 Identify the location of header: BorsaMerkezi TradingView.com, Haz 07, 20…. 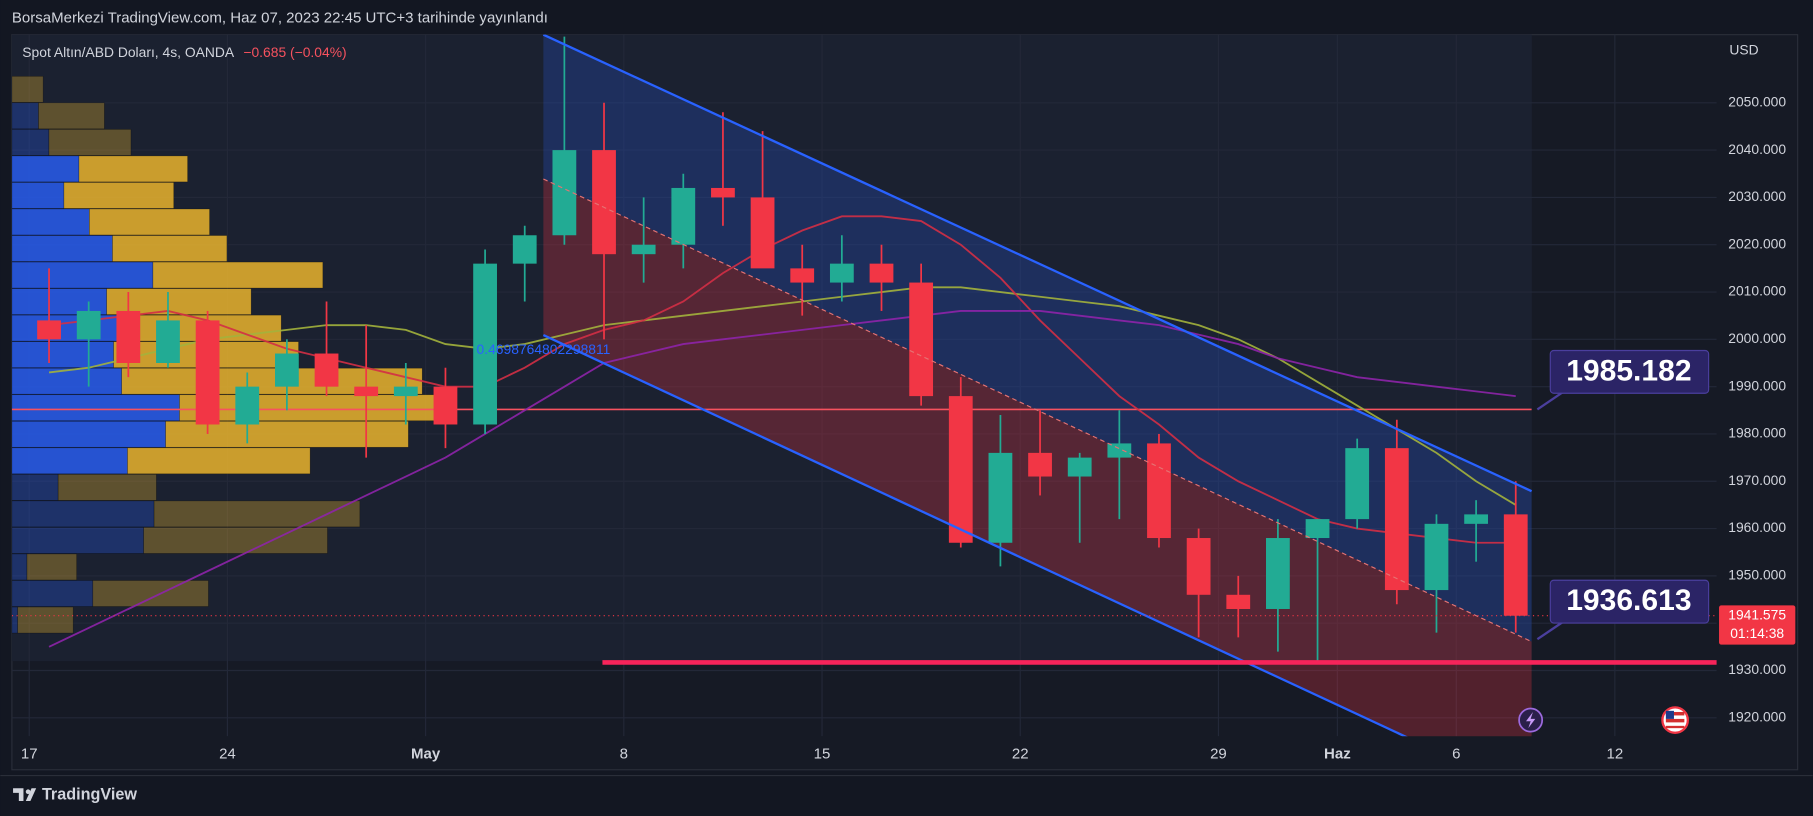
(280, 17).